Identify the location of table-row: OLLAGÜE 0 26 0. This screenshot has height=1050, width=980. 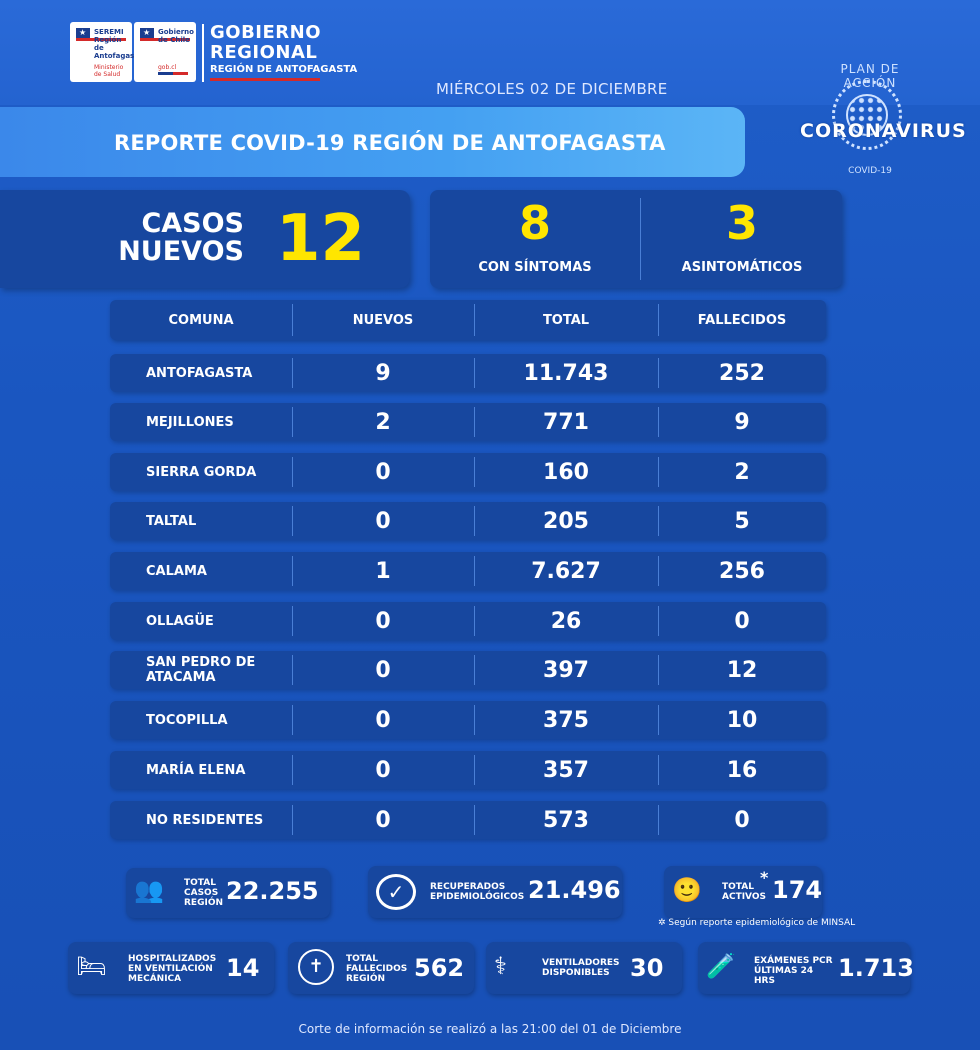
(468, 621).